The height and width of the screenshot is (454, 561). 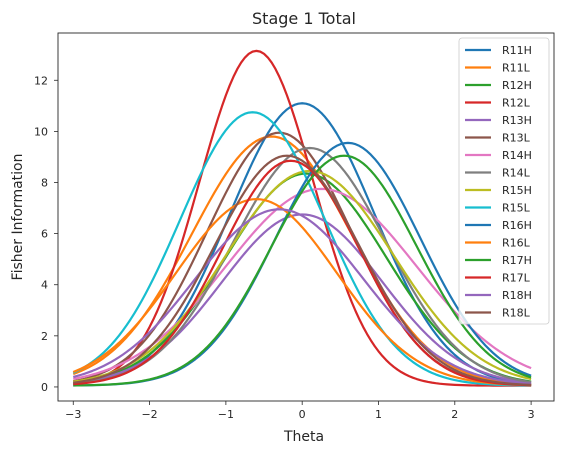 I want to click on legend-label: R17H, so click(x=517, y=260).